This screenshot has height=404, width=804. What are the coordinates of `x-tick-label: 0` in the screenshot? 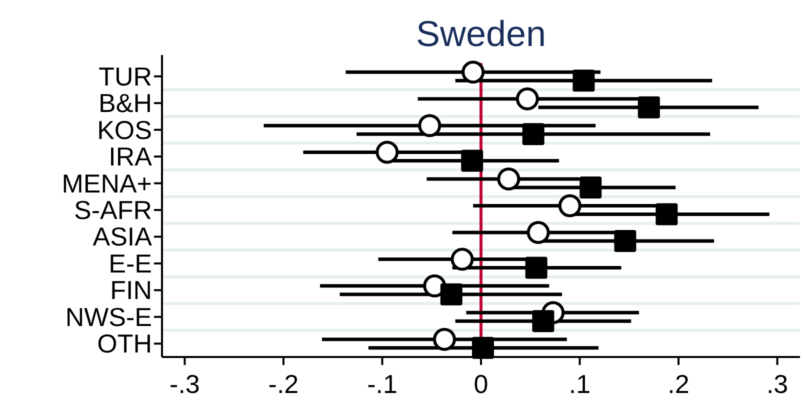 It's located at (481, 384).